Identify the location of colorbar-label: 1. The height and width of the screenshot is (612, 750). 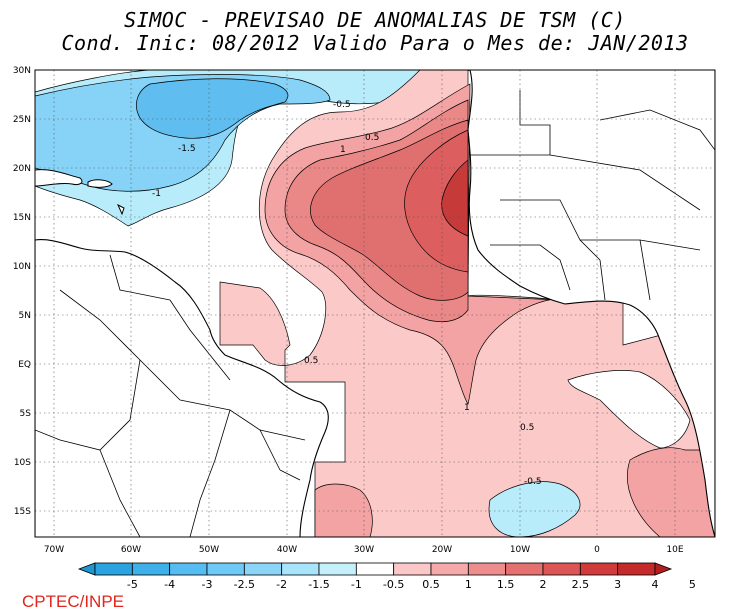
(468, 584).